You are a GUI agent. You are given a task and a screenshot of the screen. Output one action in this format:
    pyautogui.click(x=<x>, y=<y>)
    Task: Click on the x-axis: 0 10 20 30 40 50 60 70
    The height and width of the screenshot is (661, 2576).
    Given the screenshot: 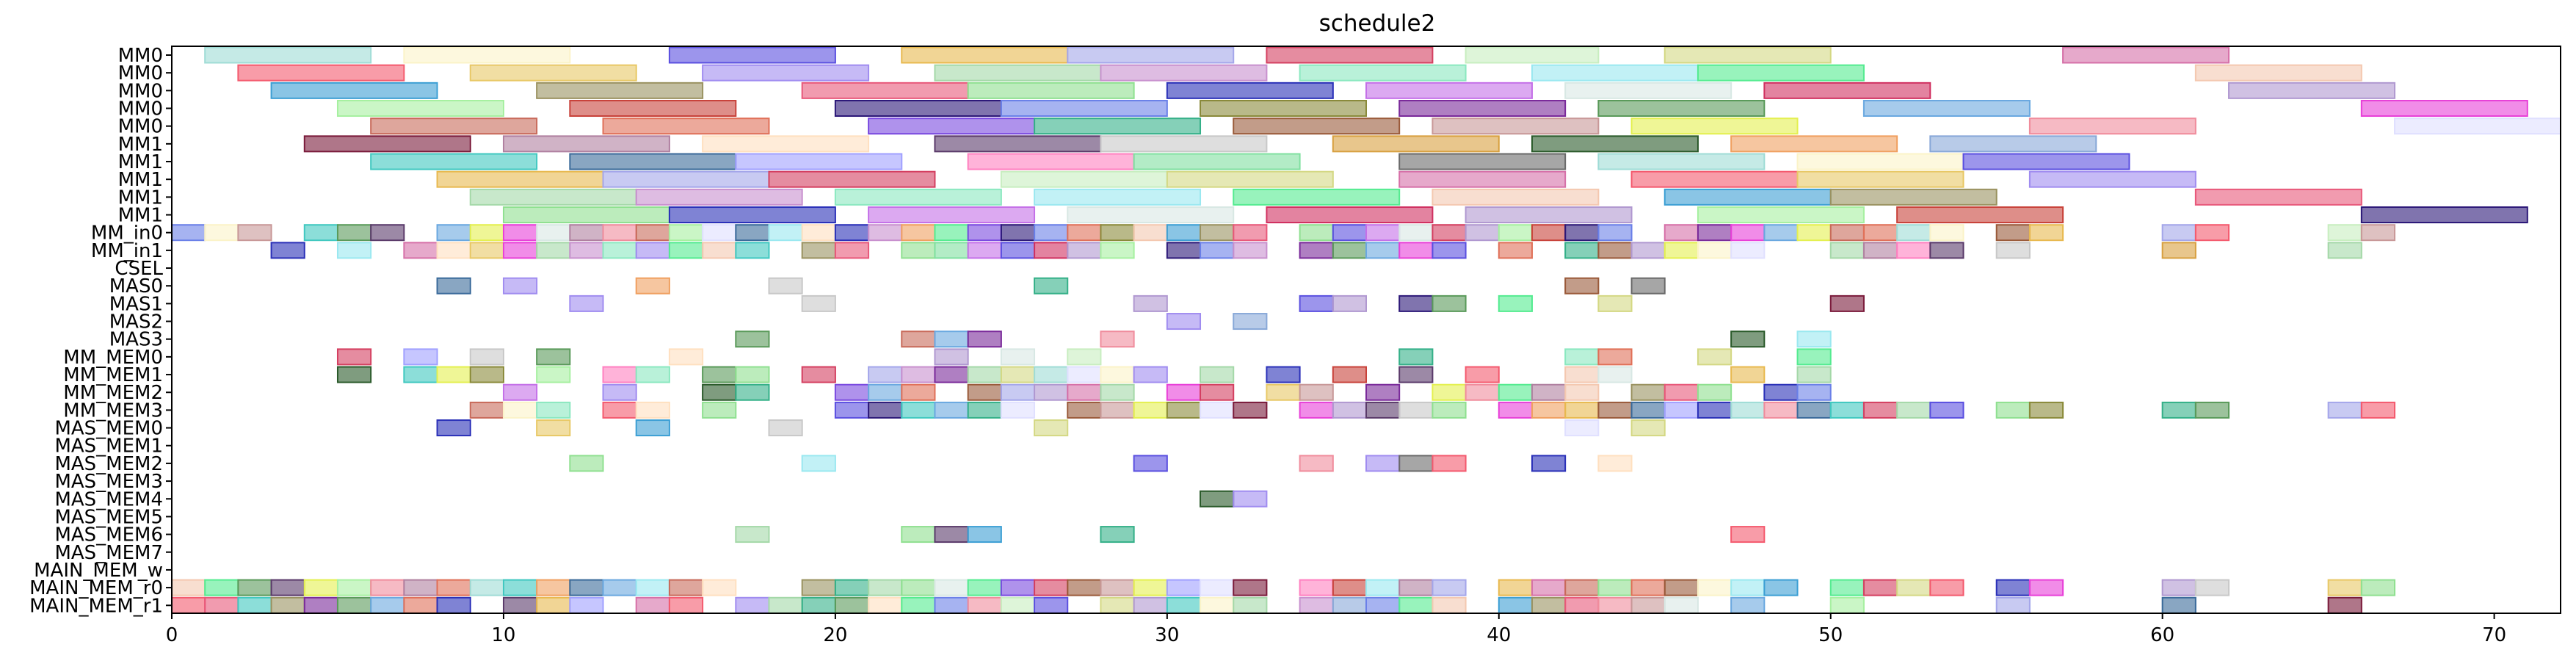 What is the action you would take?
    pyautogui.click(x=1336, y=629)
    